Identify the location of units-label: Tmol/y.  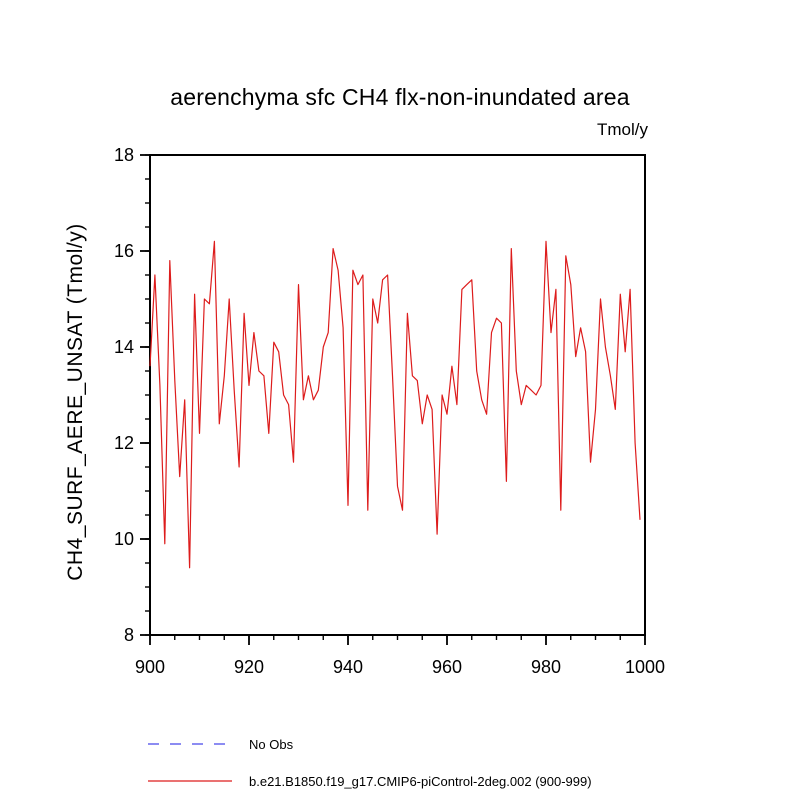
(622, 129).